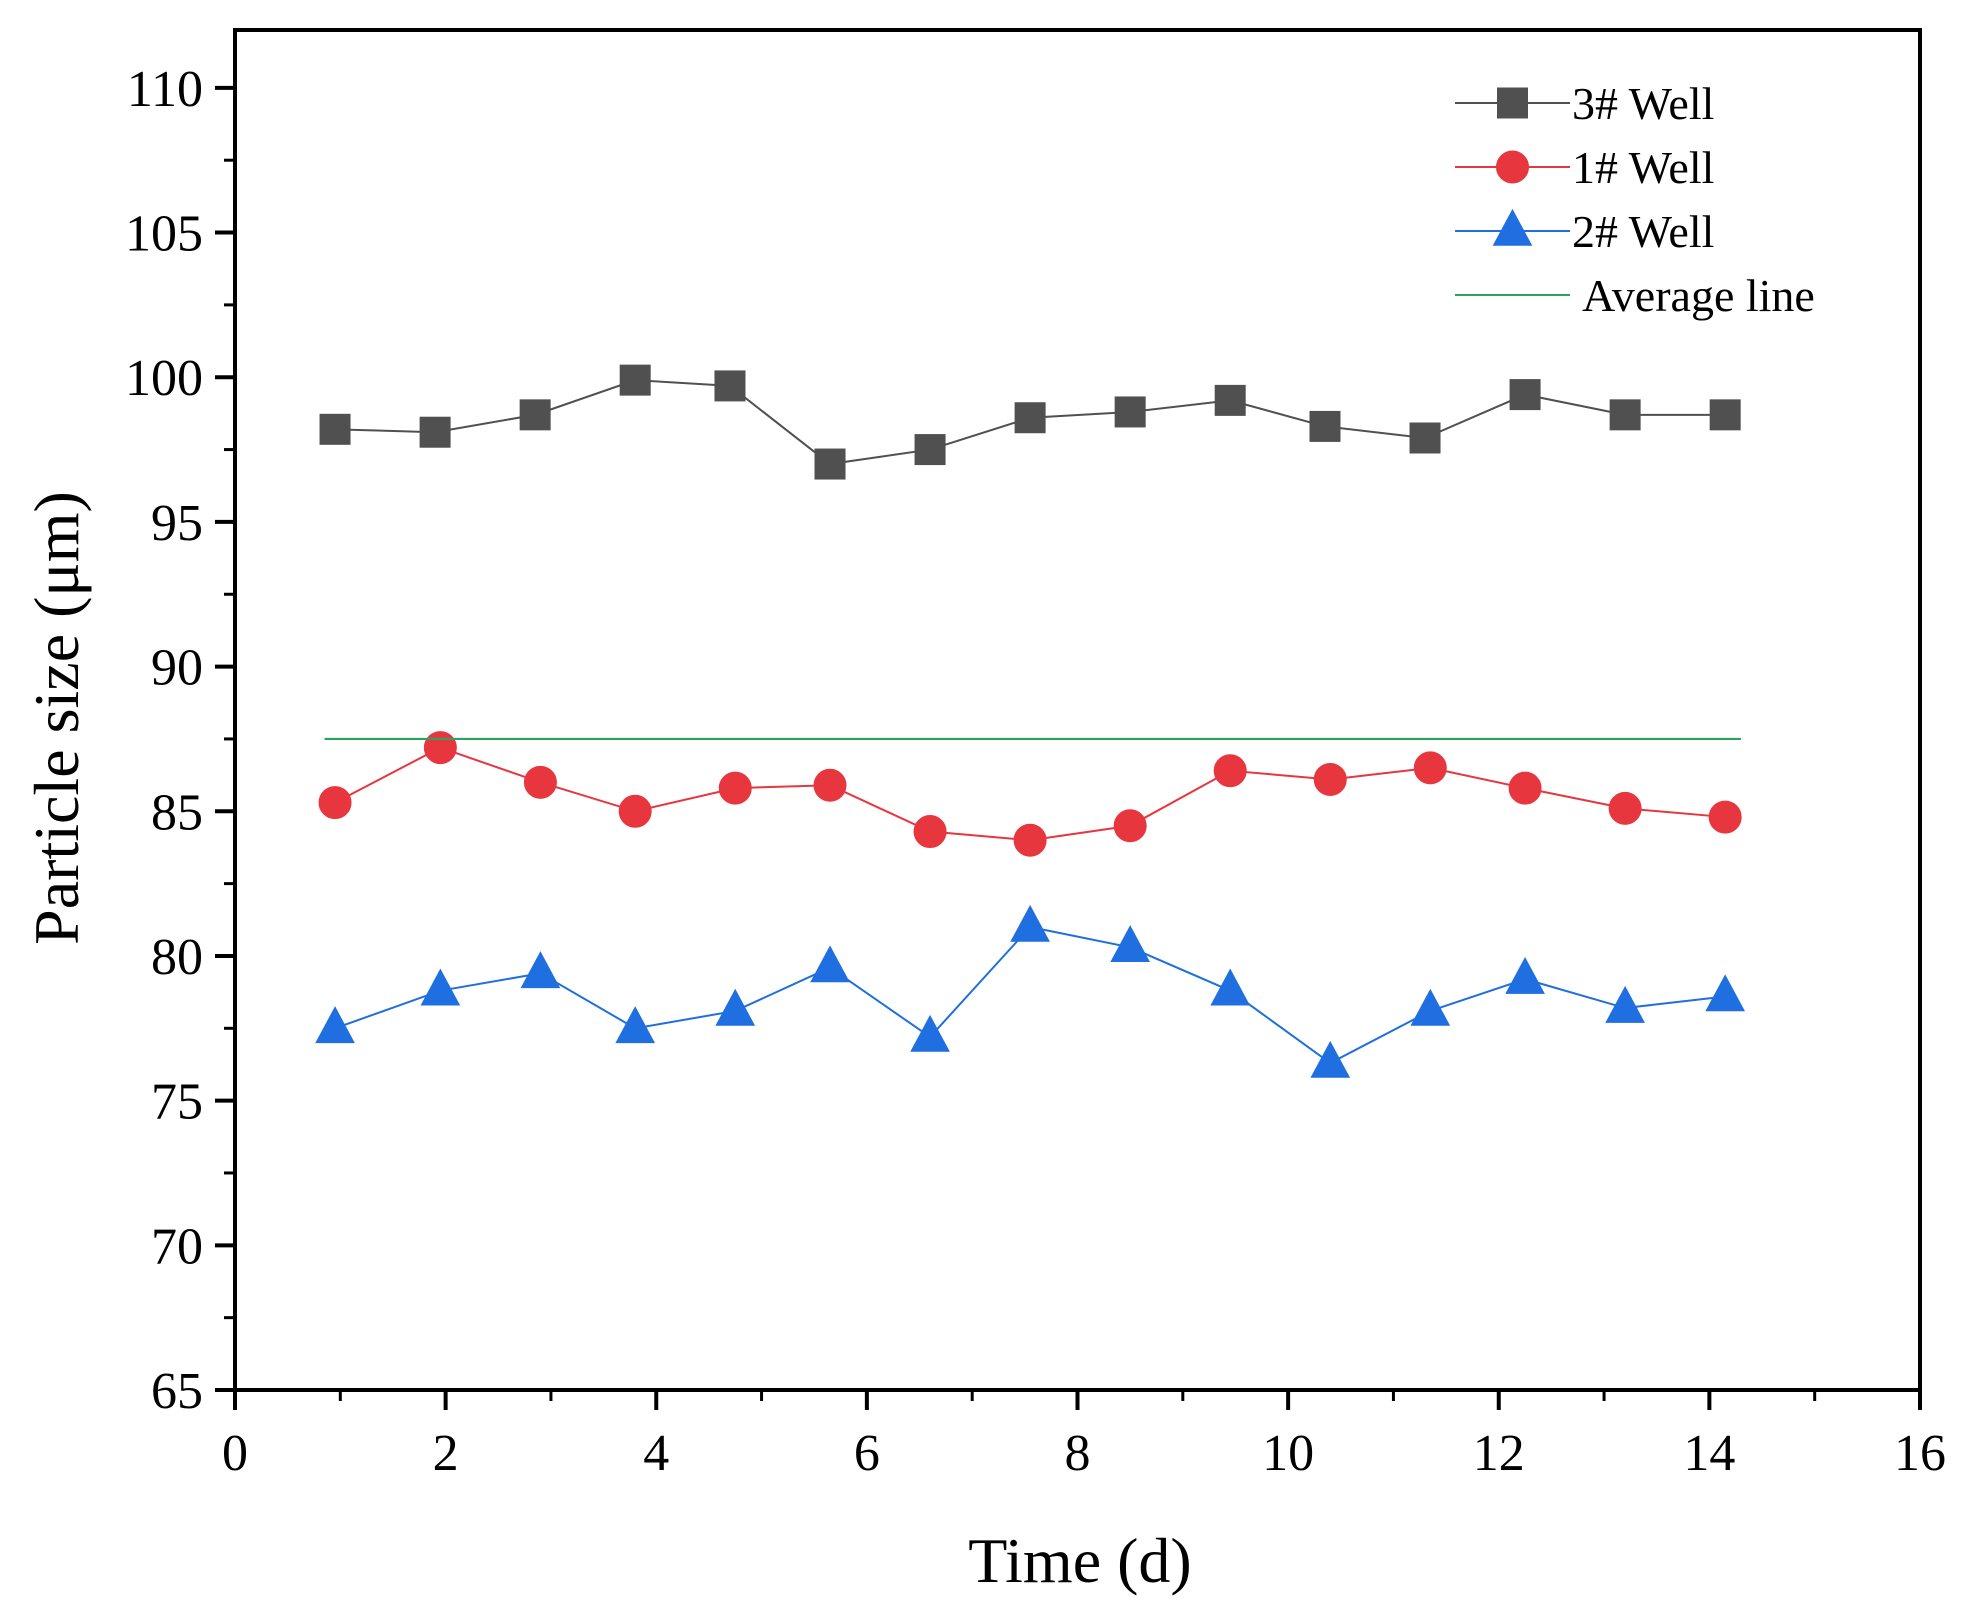 This screenshot has height=1620, width=1972. What do you see at coordinates (1499, 1453) in the screenshot?
I see `x-tick-label: 12` at bounding box center [1499, 1453].